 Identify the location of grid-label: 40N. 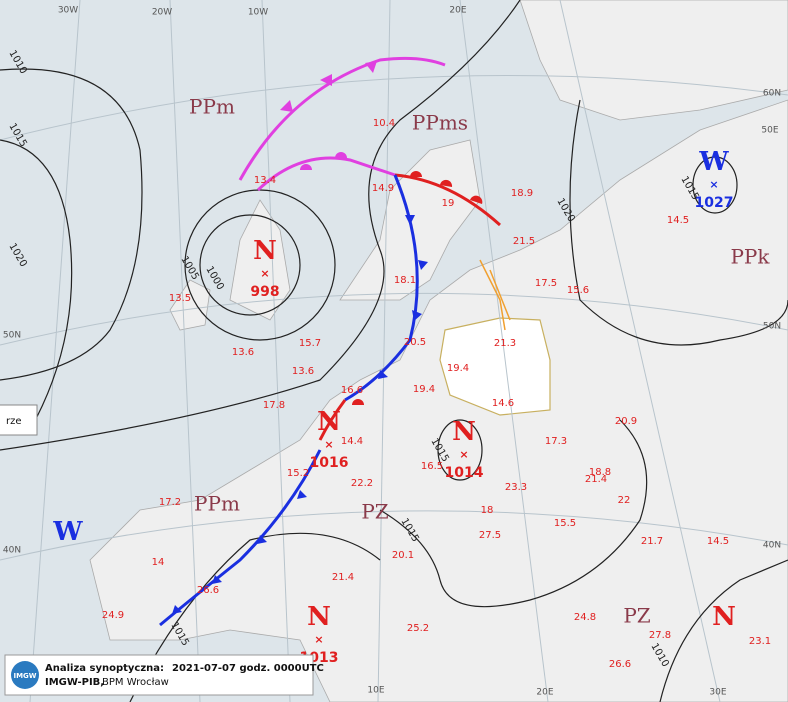
(12, 551).